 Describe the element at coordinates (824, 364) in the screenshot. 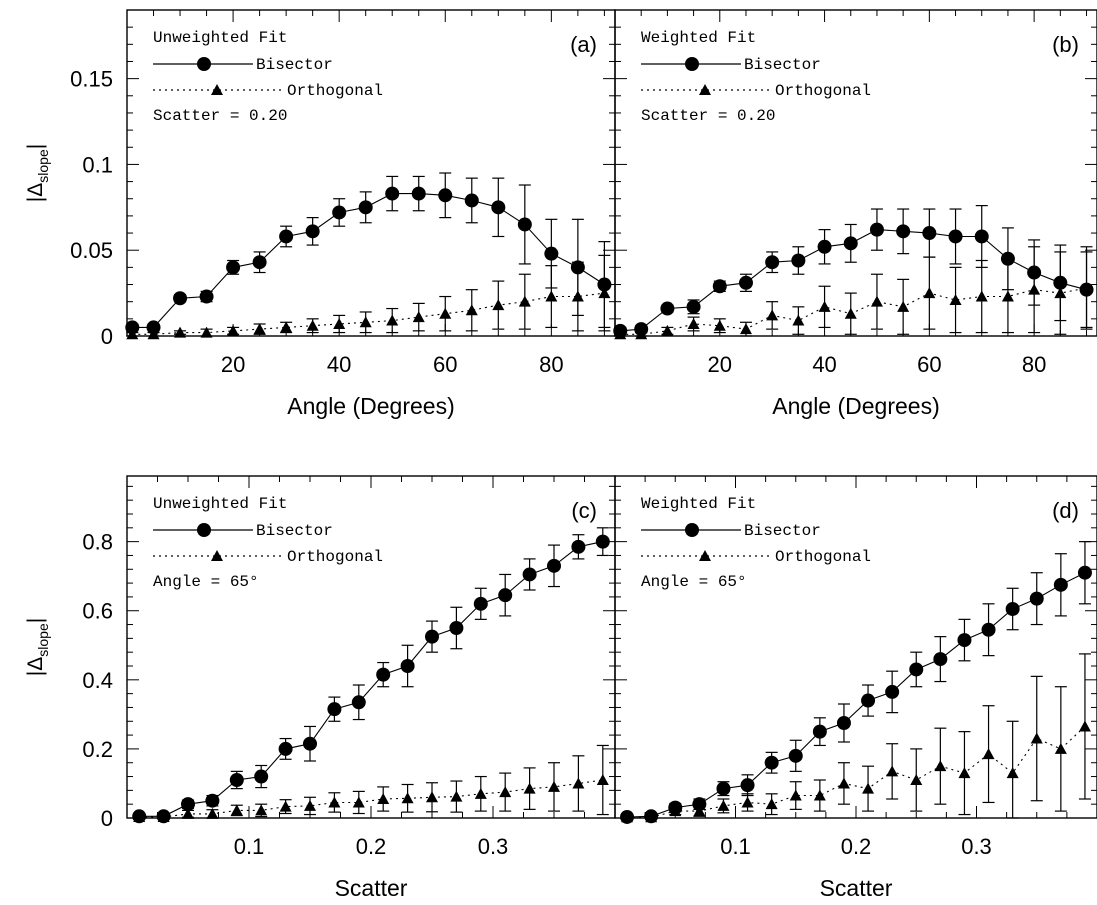

I see `x-tick-label: 40` at that location.